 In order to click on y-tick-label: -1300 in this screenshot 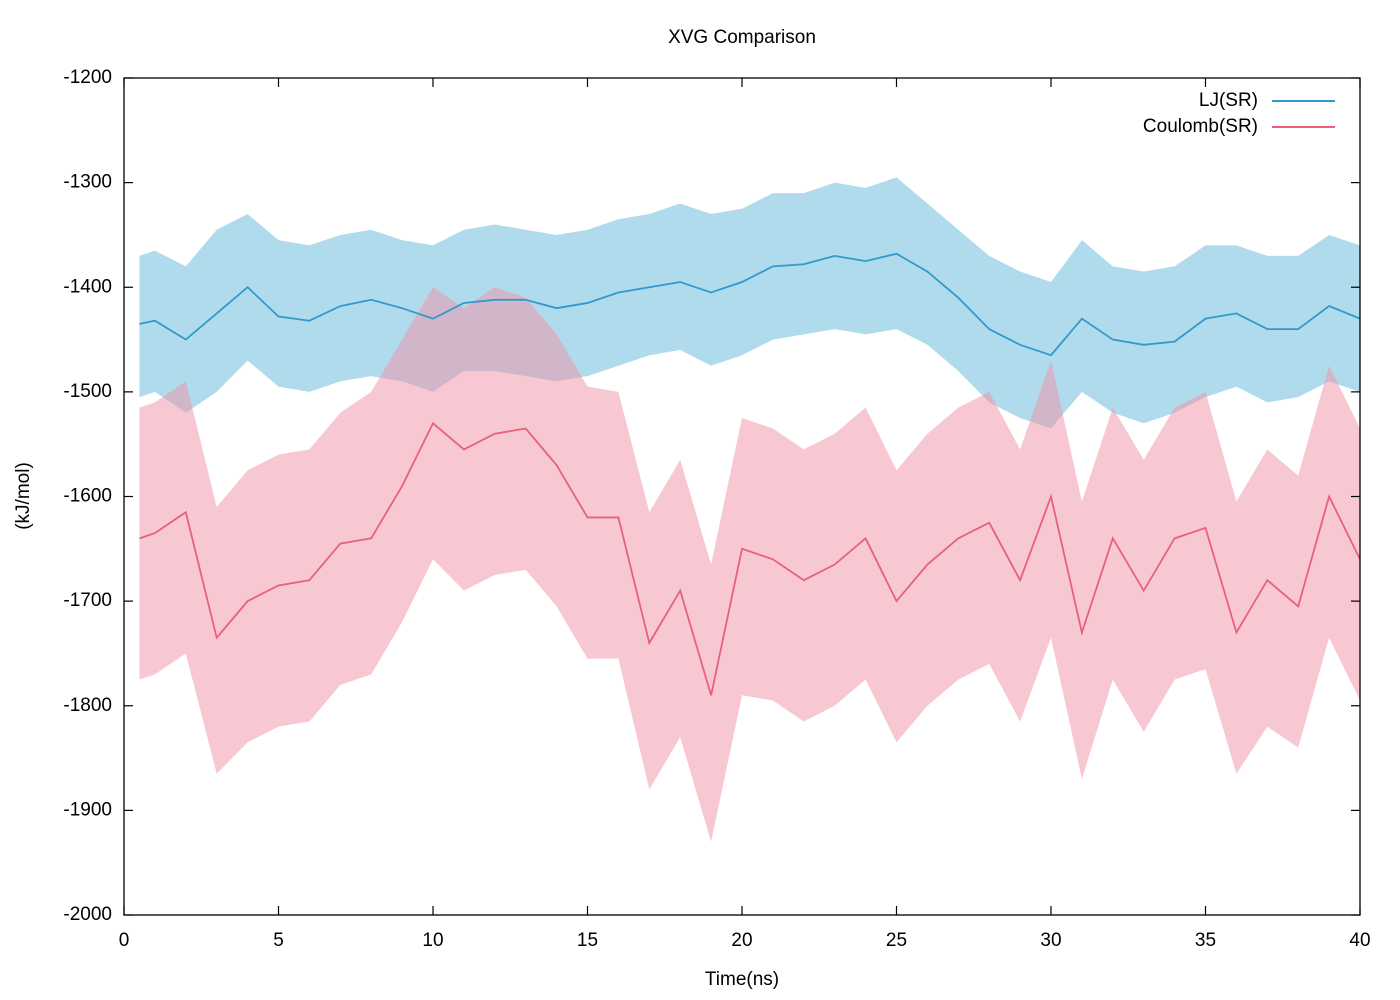, I will do `click(87, 182)`.